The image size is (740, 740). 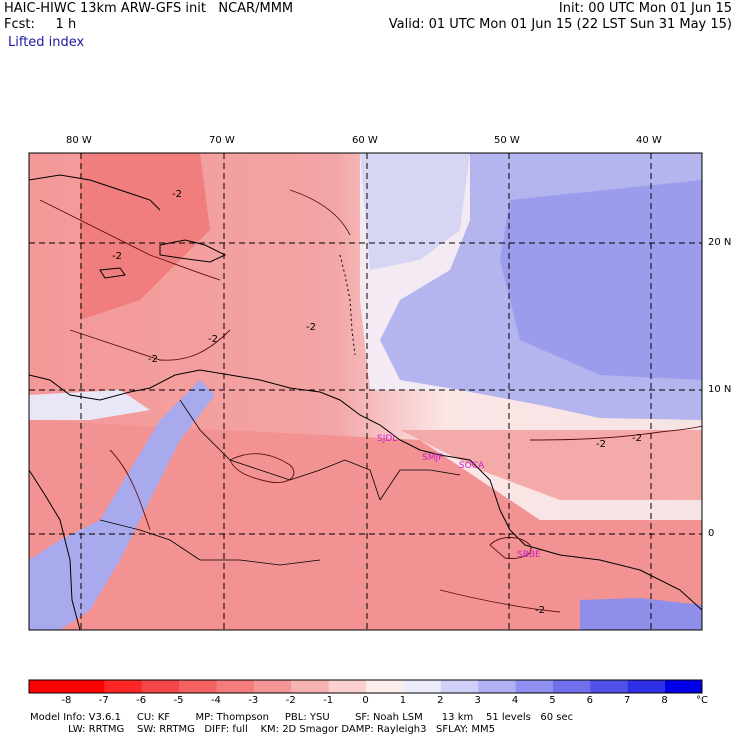 What do you see at coordinates (645, 8) in the screenshot?
I see `init-time: Init: 00 UTC Mon 01 Jun 15` at bounding box center [645, 8].